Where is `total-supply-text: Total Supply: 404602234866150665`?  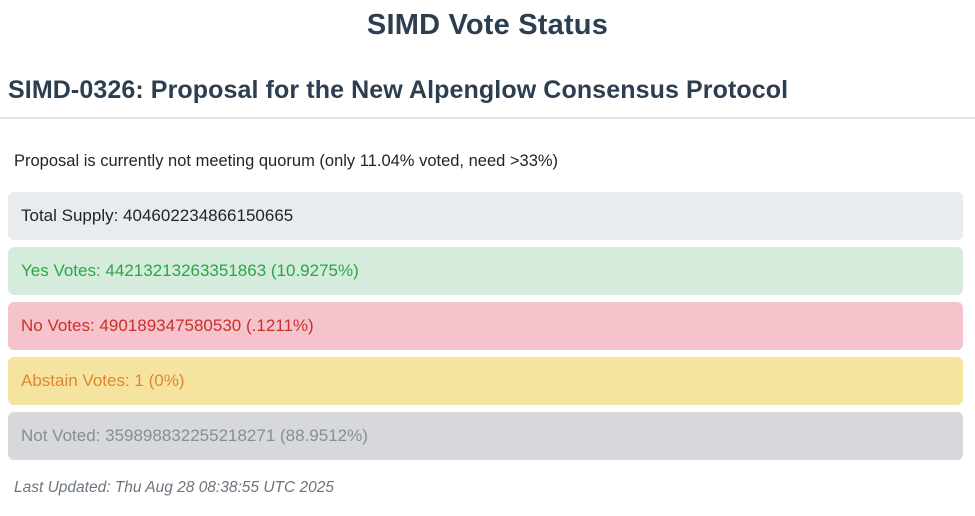
total-supply-text: Total Supply: 404602234866150665 is located at coordinates (157, 215).